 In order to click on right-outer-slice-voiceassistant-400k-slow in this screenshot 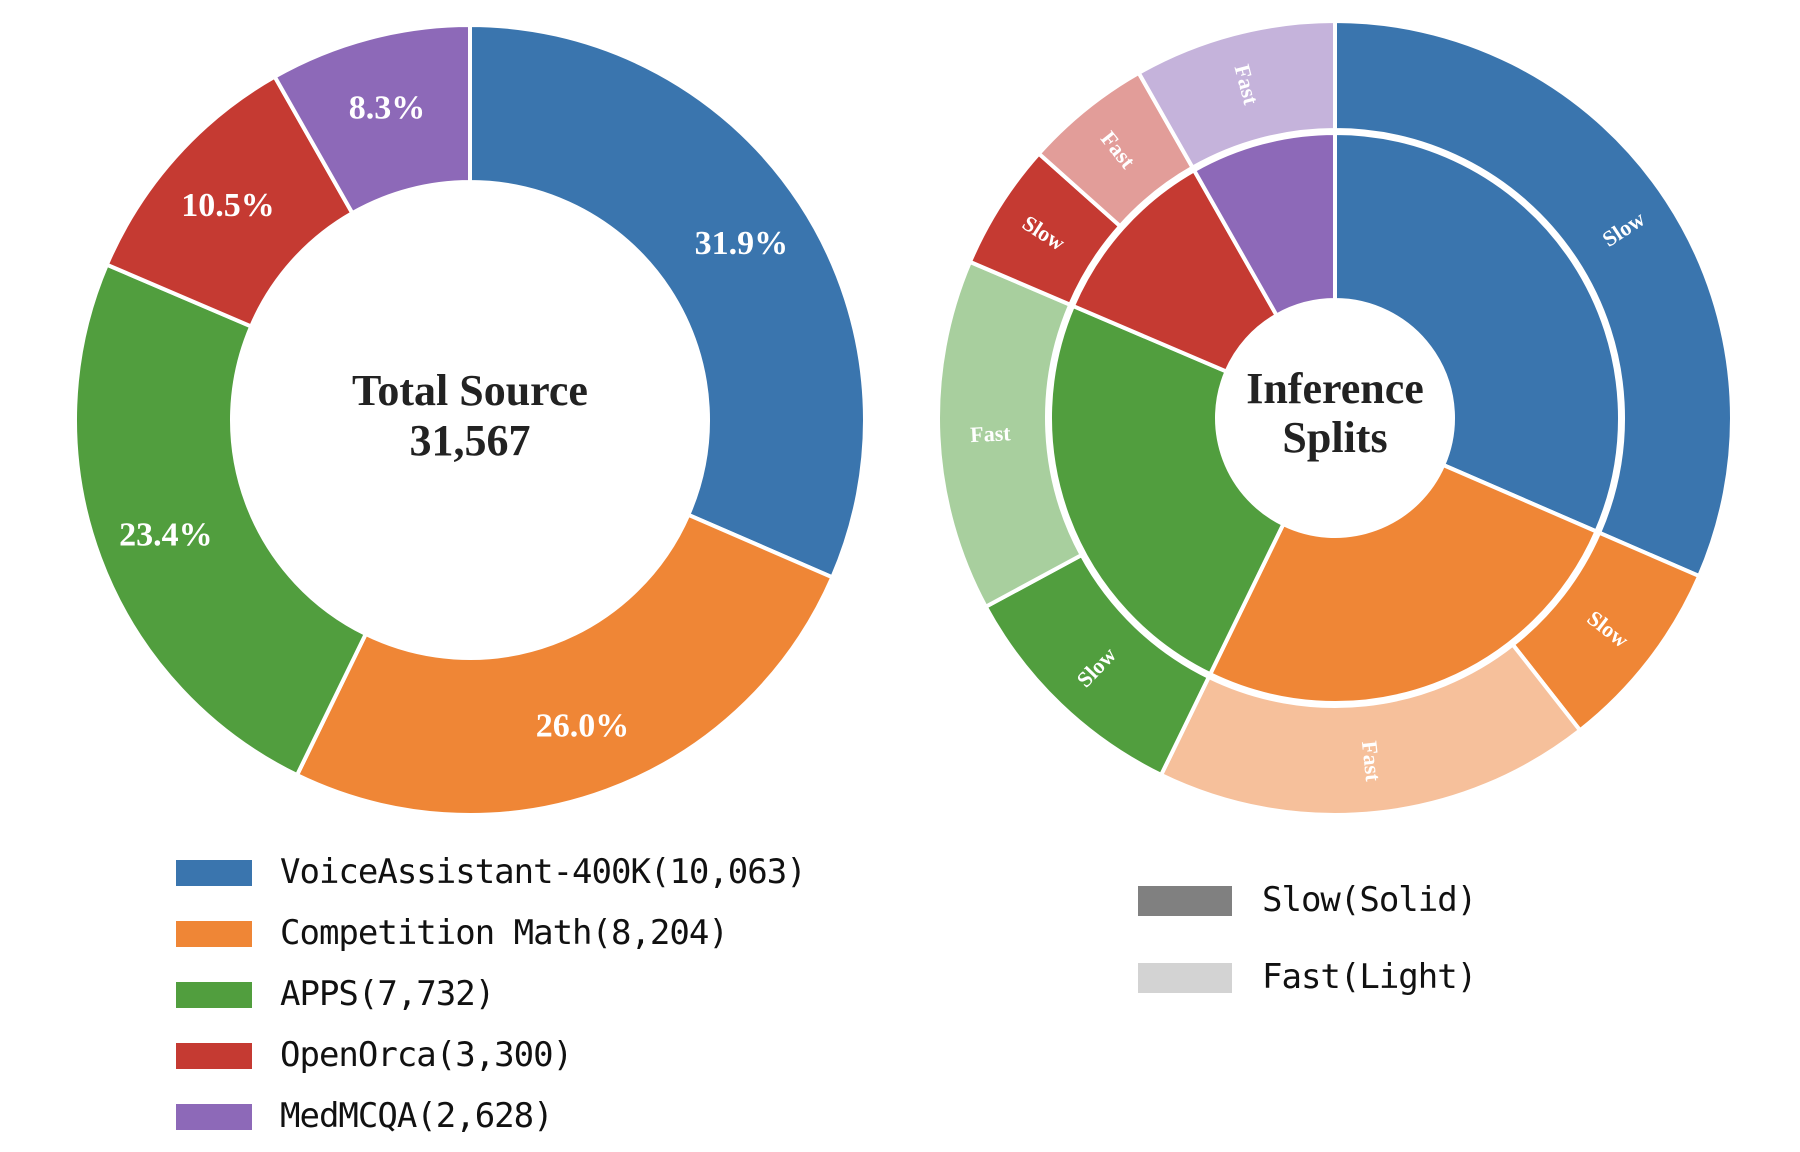, I will do `click(1533, 299)`.